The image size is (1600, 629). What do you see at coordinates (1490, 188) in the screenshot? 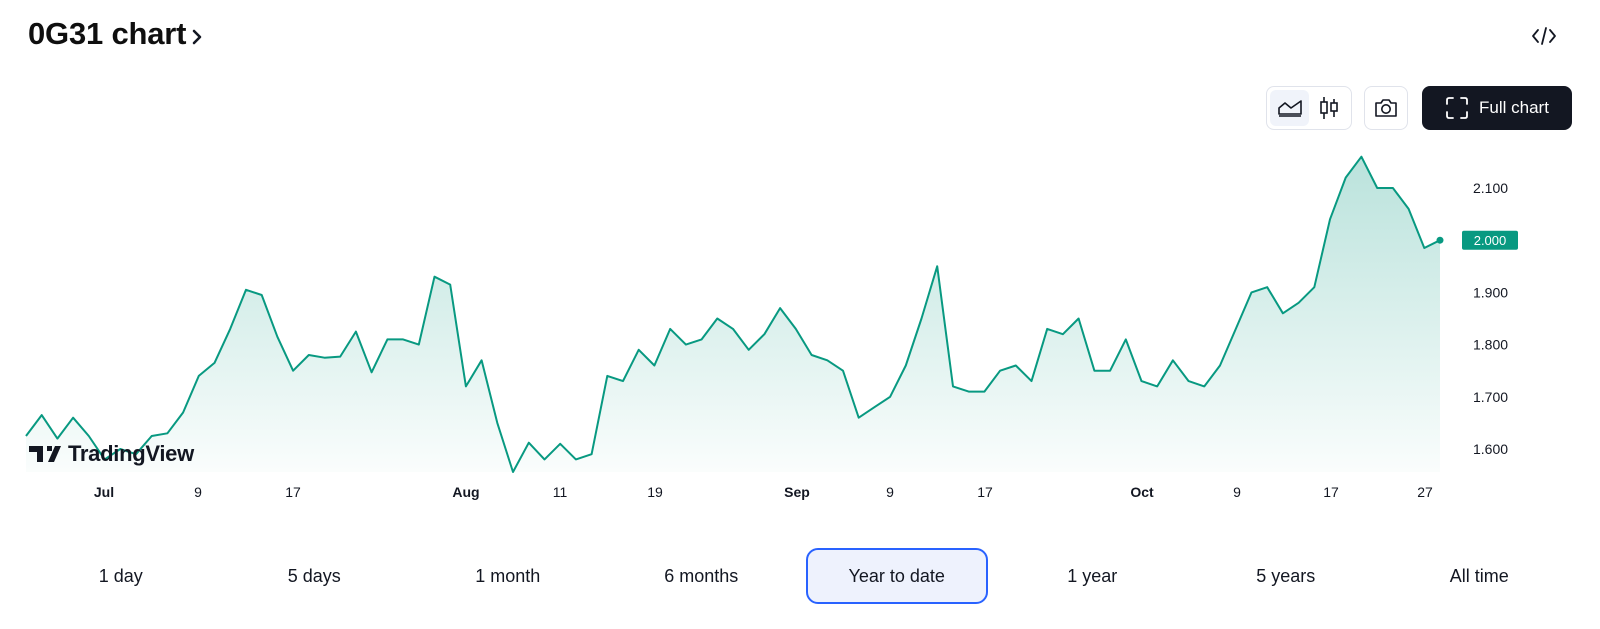
I see `y-tick-label: 2.100` at bounding box center [1490, 188].